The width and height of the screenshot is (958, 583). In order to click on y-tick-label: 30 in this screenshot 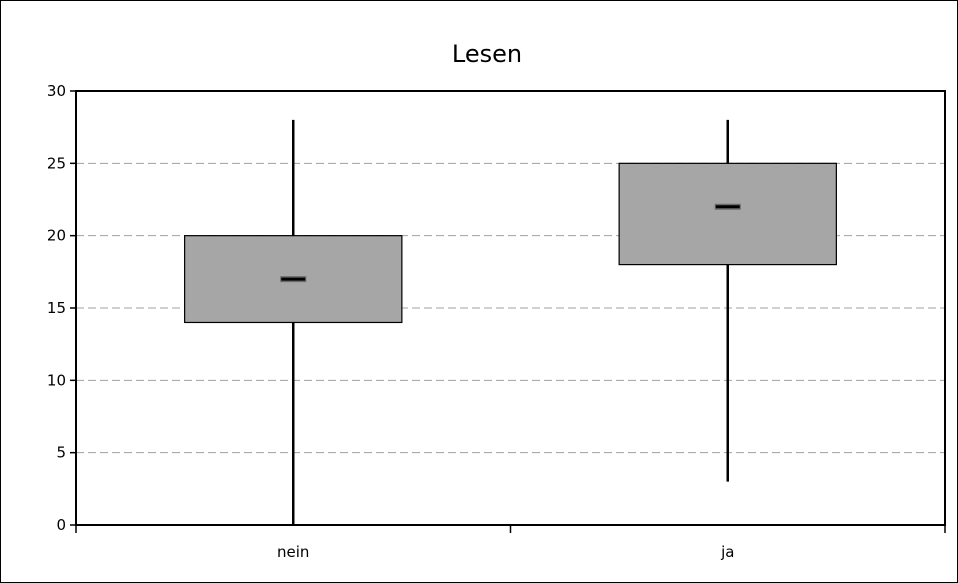, I will do `click(56, 91)`.